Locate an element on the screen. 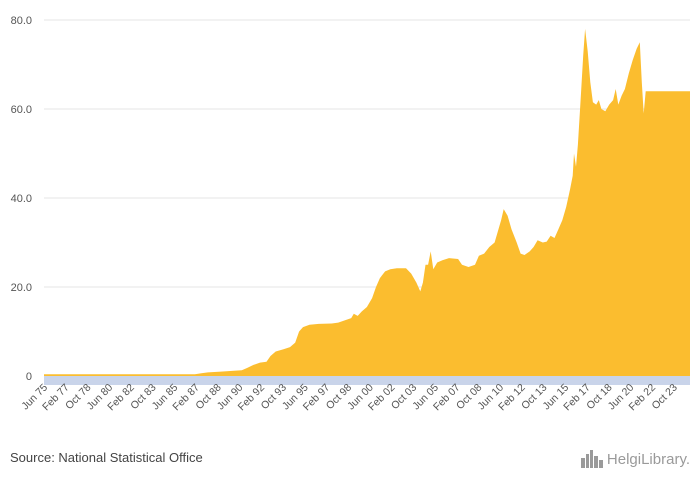  helgi-library-logo: HelgiLibrary. is located at coordinates (635, 459).